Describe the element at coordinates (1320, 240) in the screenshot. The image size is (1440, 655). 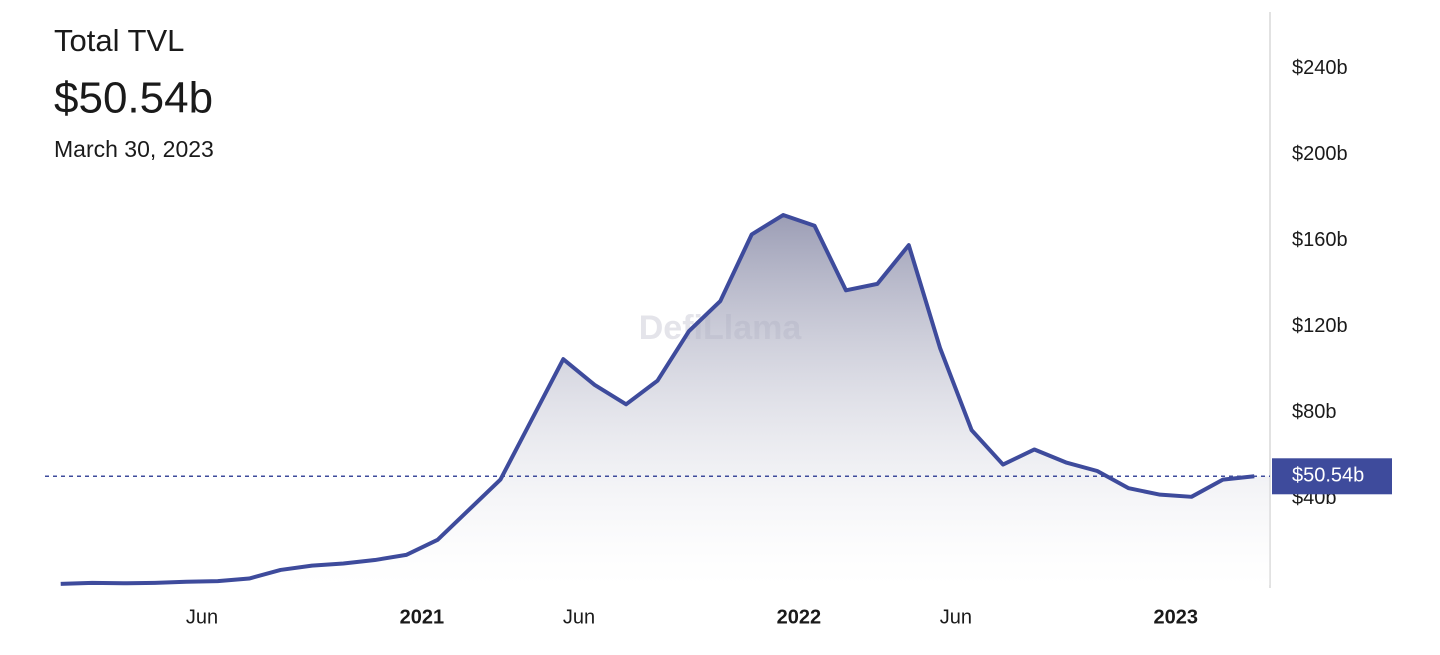
I see `y-tick-label: $160b` at that location.